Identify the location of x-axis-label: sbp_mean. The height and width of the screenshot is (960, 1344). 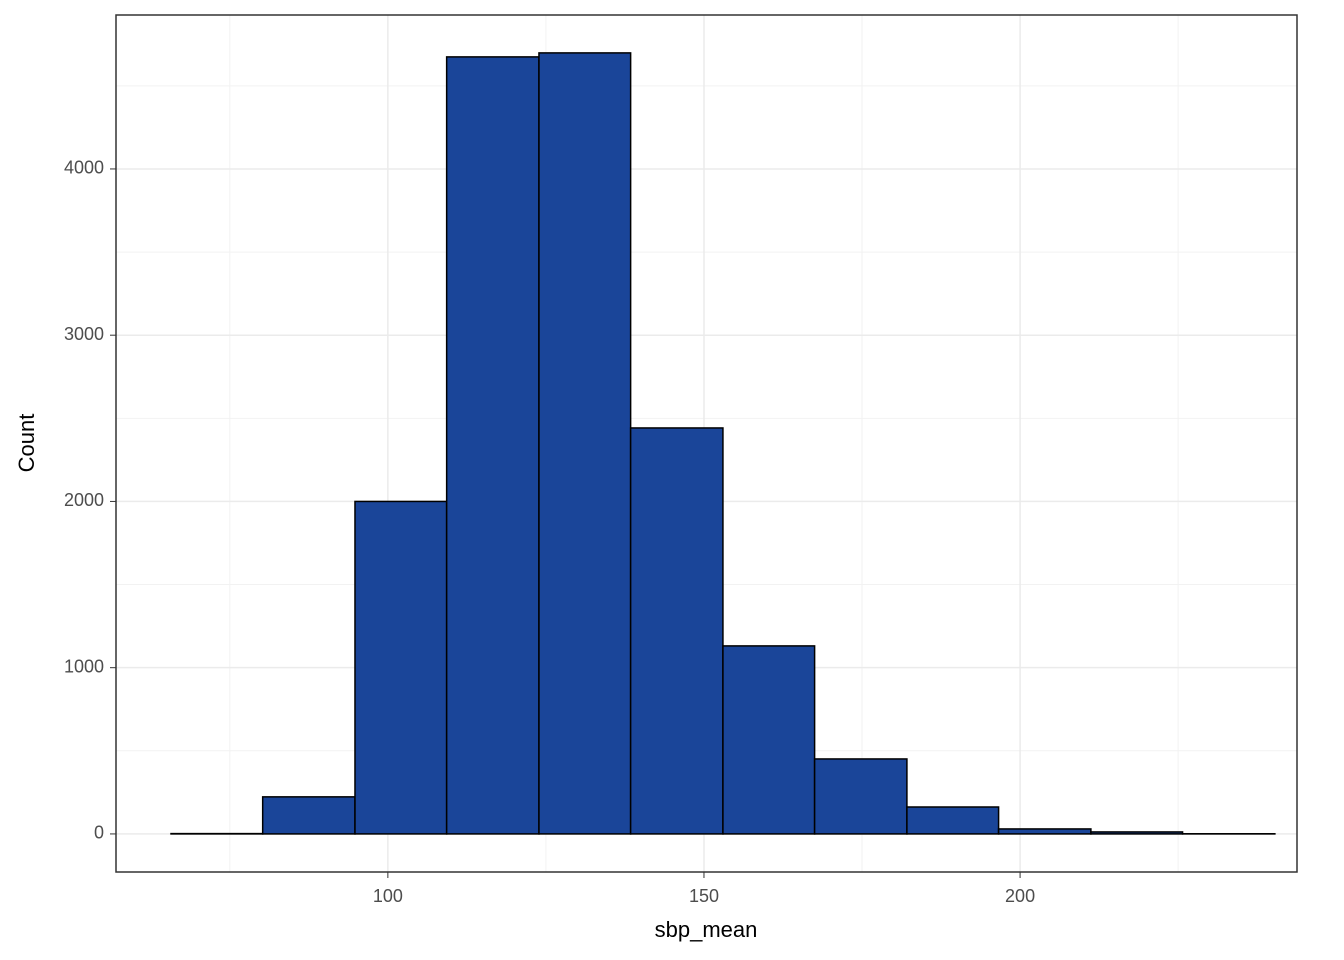
(706, 929).